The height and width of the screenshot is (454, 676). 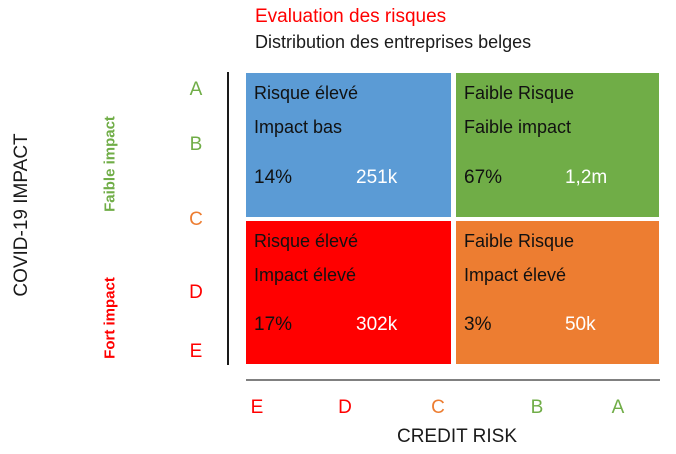 I want to click on quadrant-values: 17% 302k, so click(x=348, y=325).